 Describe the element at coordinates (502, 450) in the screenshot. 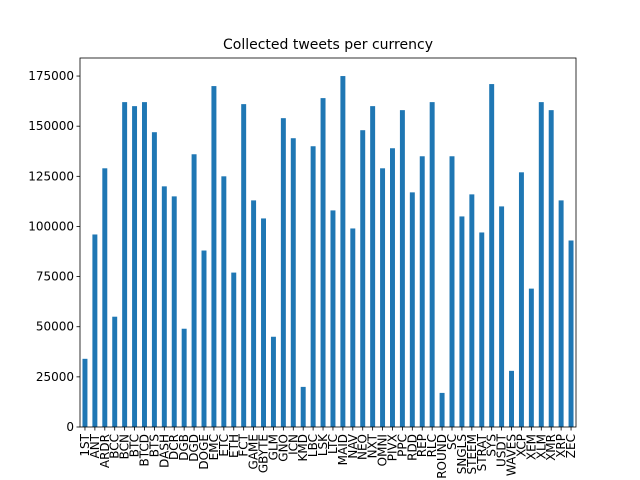

I see `x-tick-label: USDT` at that location.